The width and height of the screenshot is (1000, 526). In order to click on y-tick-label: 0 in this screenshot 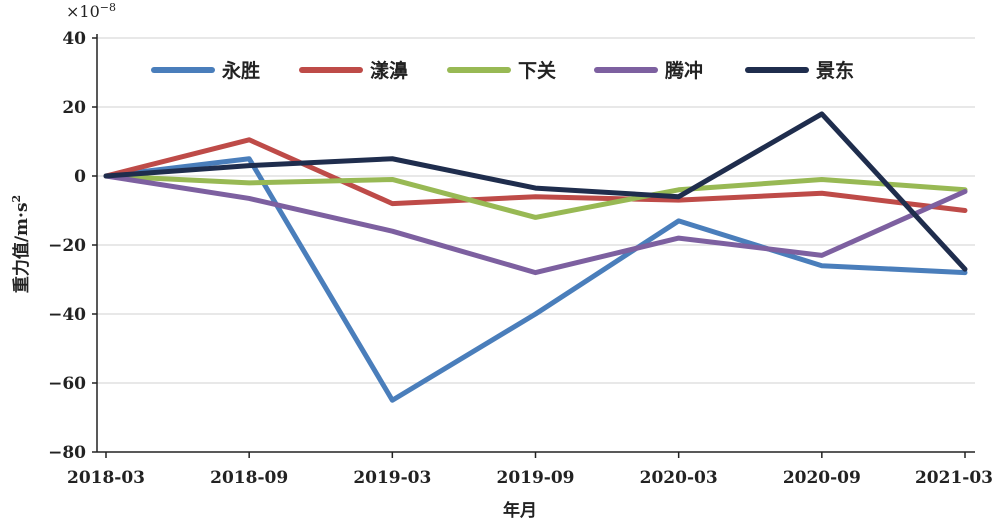, I will do `click(80, 177)`.